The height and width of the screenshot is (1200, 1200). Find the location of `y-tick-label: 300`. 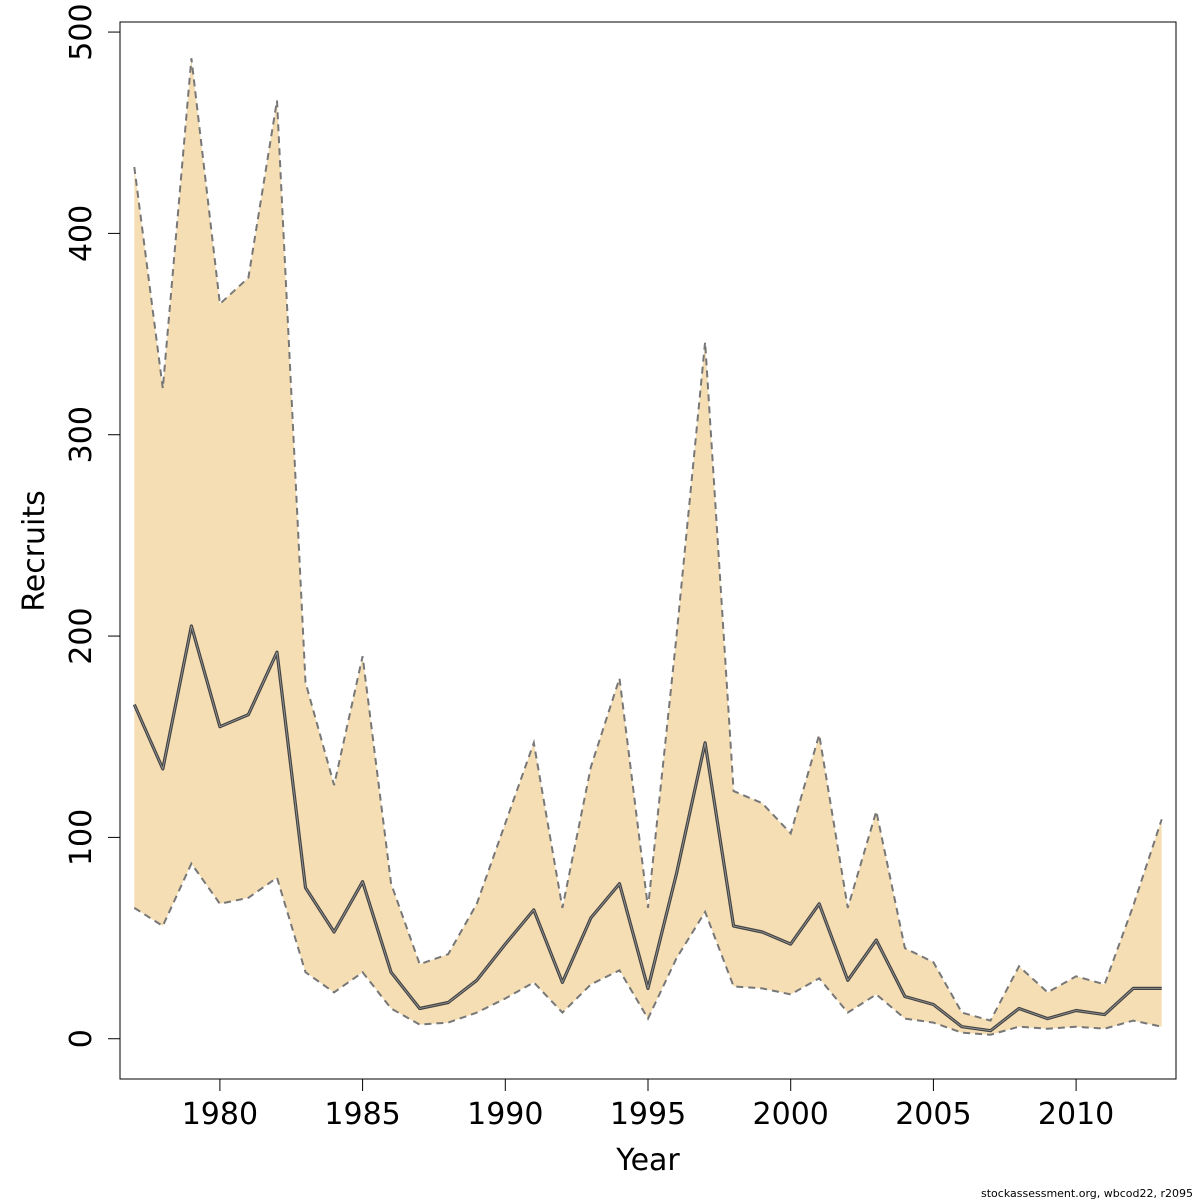

y-tick-label: 300 is located at coordinates (81, 434).